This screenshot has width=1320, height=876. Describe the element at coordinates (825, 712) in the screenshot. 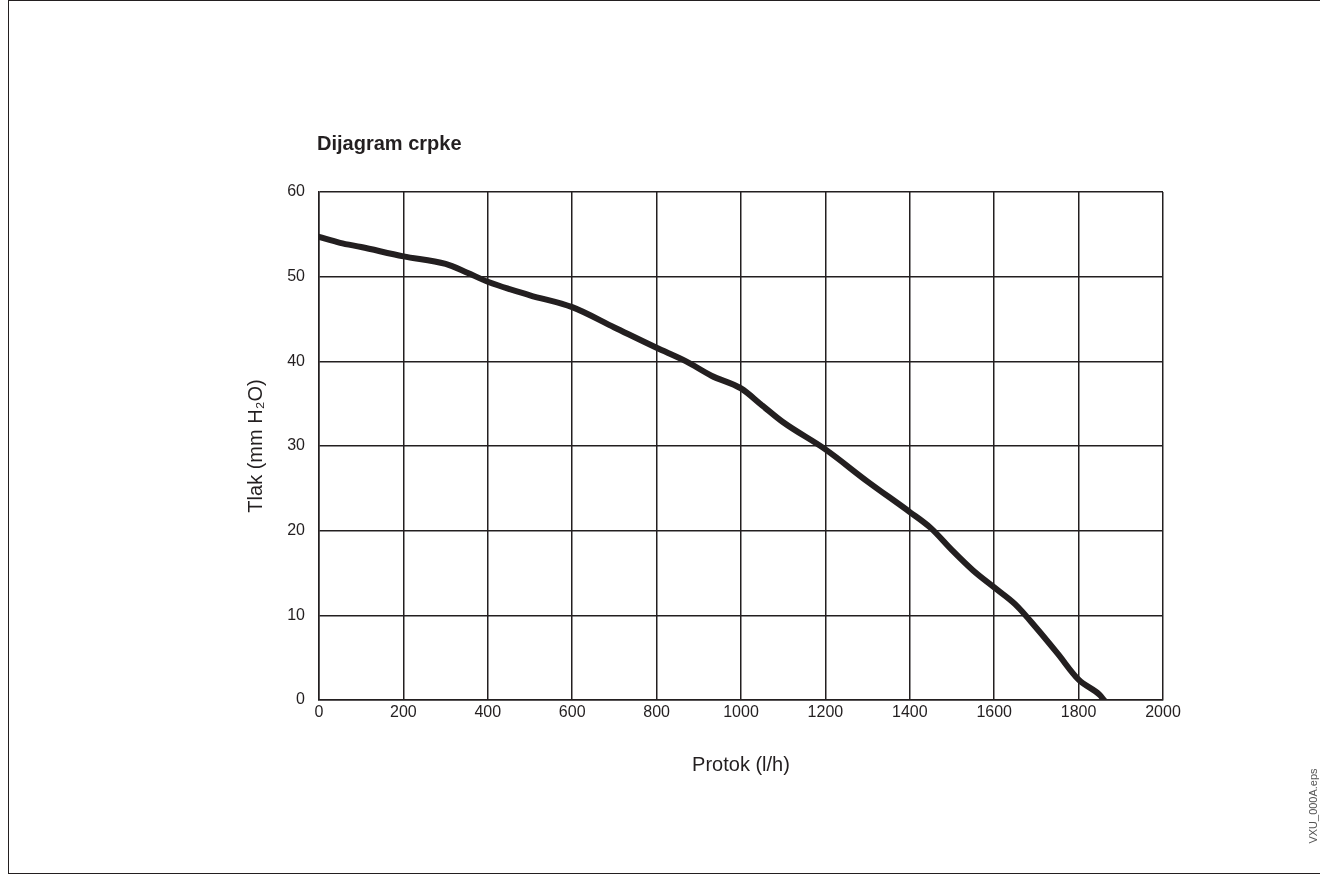

I see `x-tick-label: 1200` at that location.